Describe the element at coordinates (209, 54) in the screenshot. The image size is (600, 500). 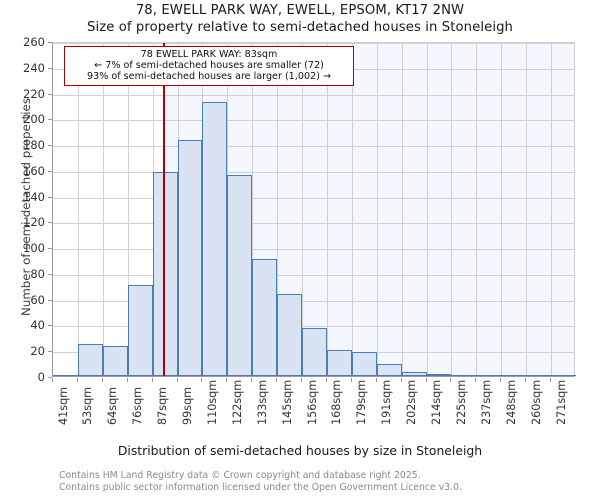
I see `annotation-line-1: 78 EWELL PARK WAY: 83sqm` at that location.